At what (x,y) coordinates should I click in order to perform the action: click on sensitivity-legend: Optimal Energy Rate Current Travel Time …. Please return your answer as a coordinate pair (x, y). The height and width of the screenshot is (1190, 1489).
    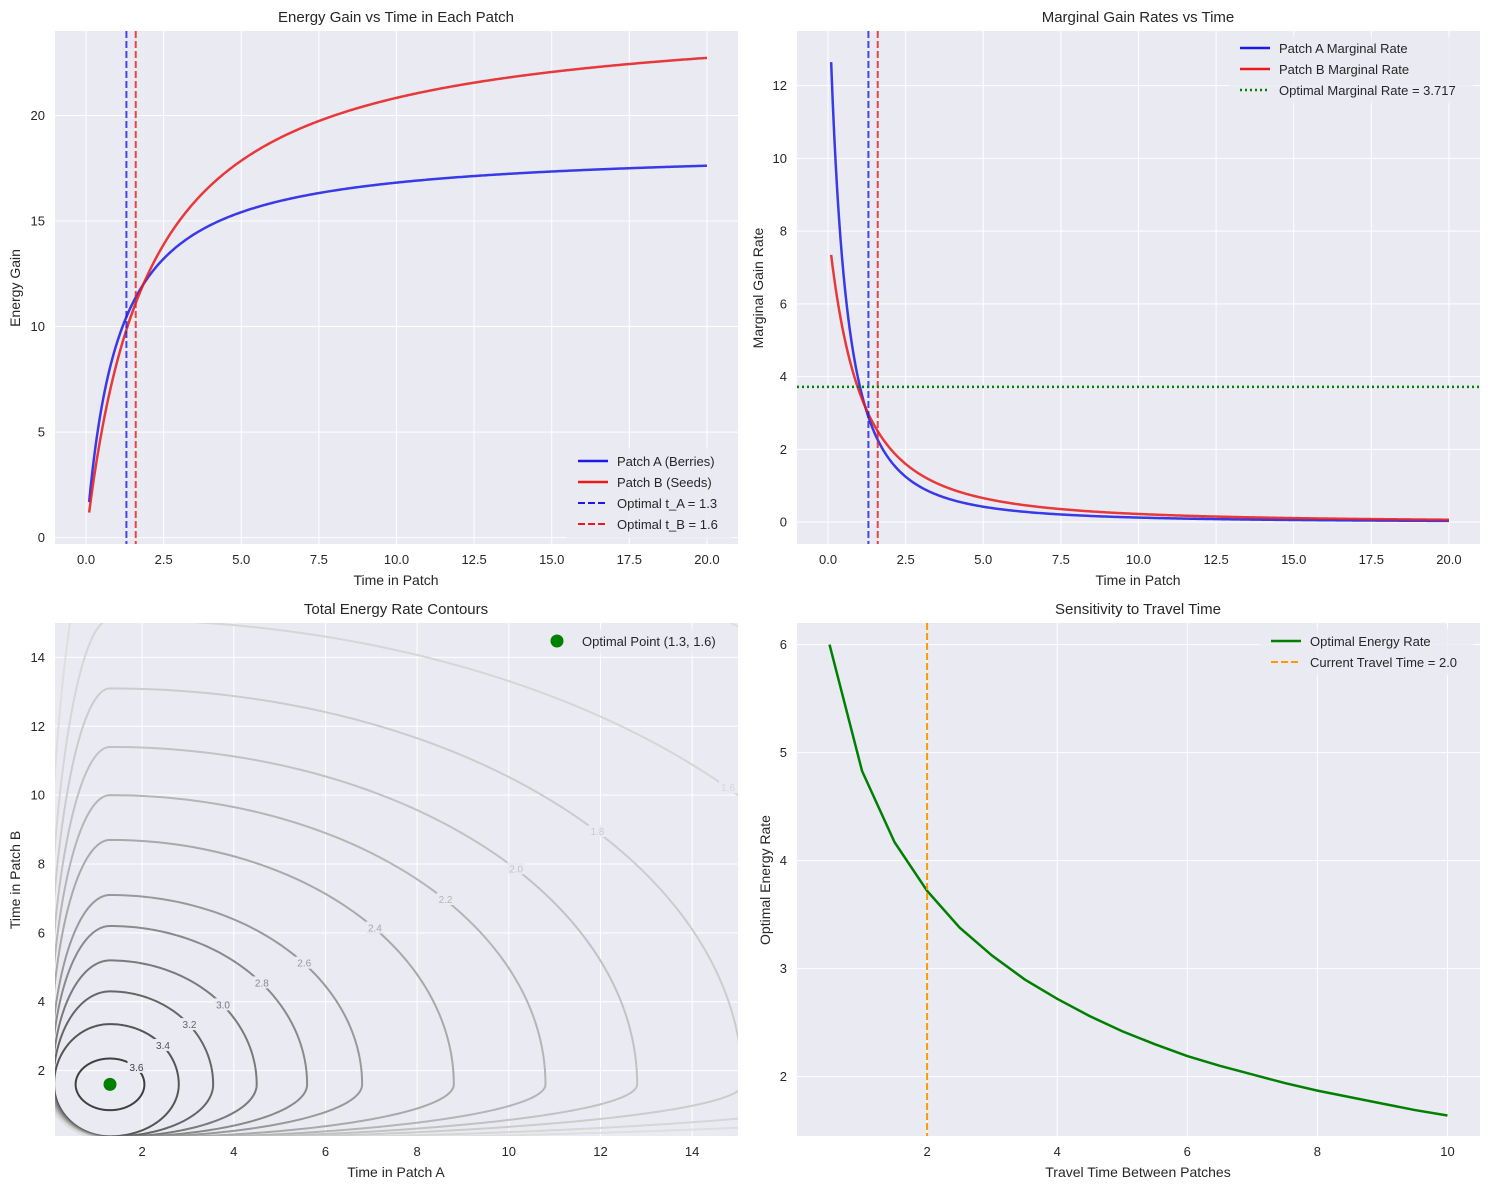
    Looking at the image, I should click on (1366, 652).